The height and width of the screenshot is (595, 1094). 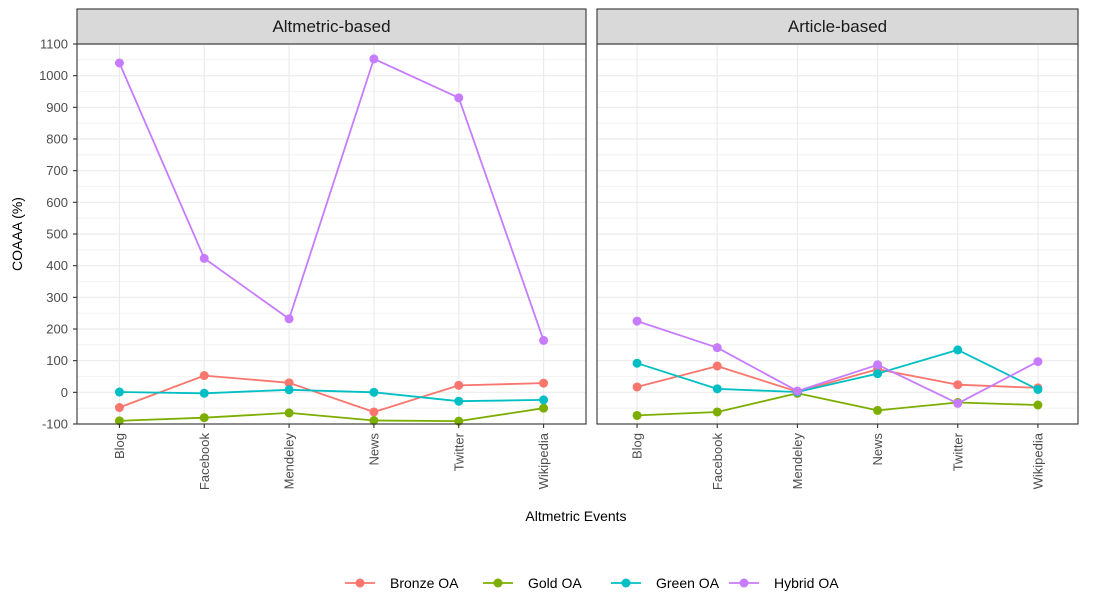 I want to click on y-tick-label: 800, so click(x=57, y=139).